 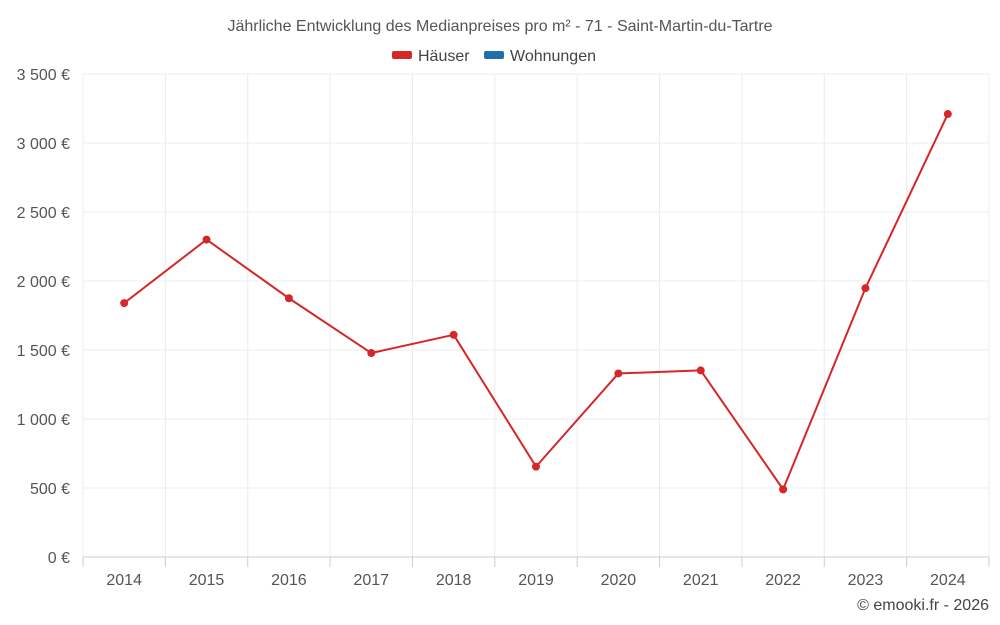 I want to click on data-point-2014, so click(x=124, y=303).